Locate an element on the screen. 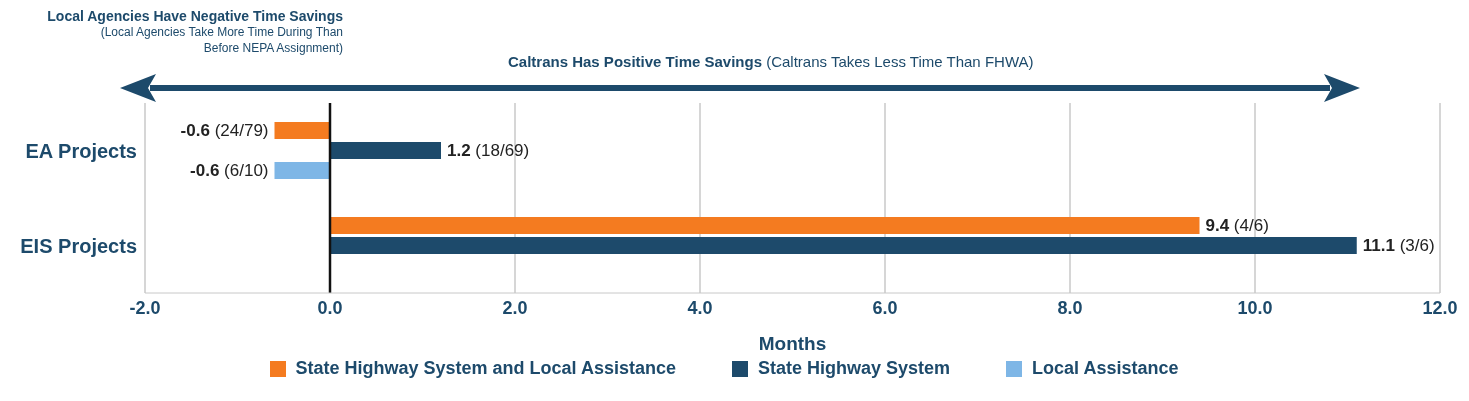 The image size is (1469, 401). y-tick-label: EA Projects is located at coordinates (81, 150).